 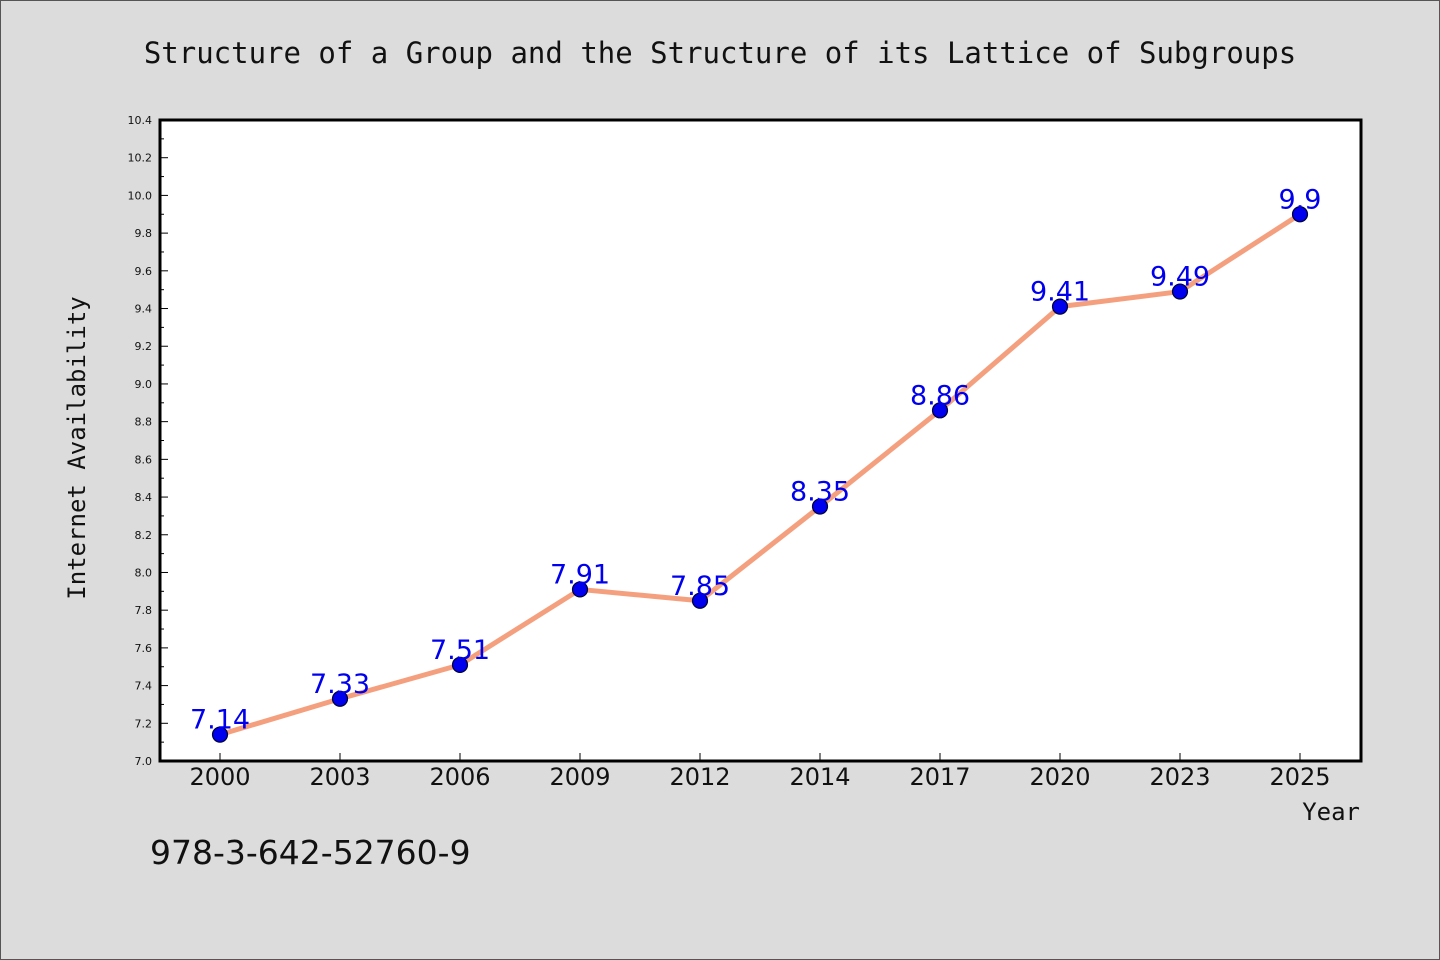 What do you see at coordinates (144, 459) in the screenshot?
I see `y-tick-label: 8.6` at bounding box center [144, 459].